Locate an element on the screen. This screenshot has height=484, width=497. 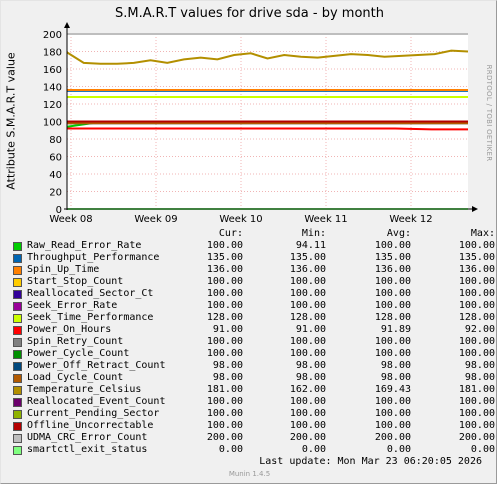
legend-max: 181.00 is located at coordinates (476, 389).